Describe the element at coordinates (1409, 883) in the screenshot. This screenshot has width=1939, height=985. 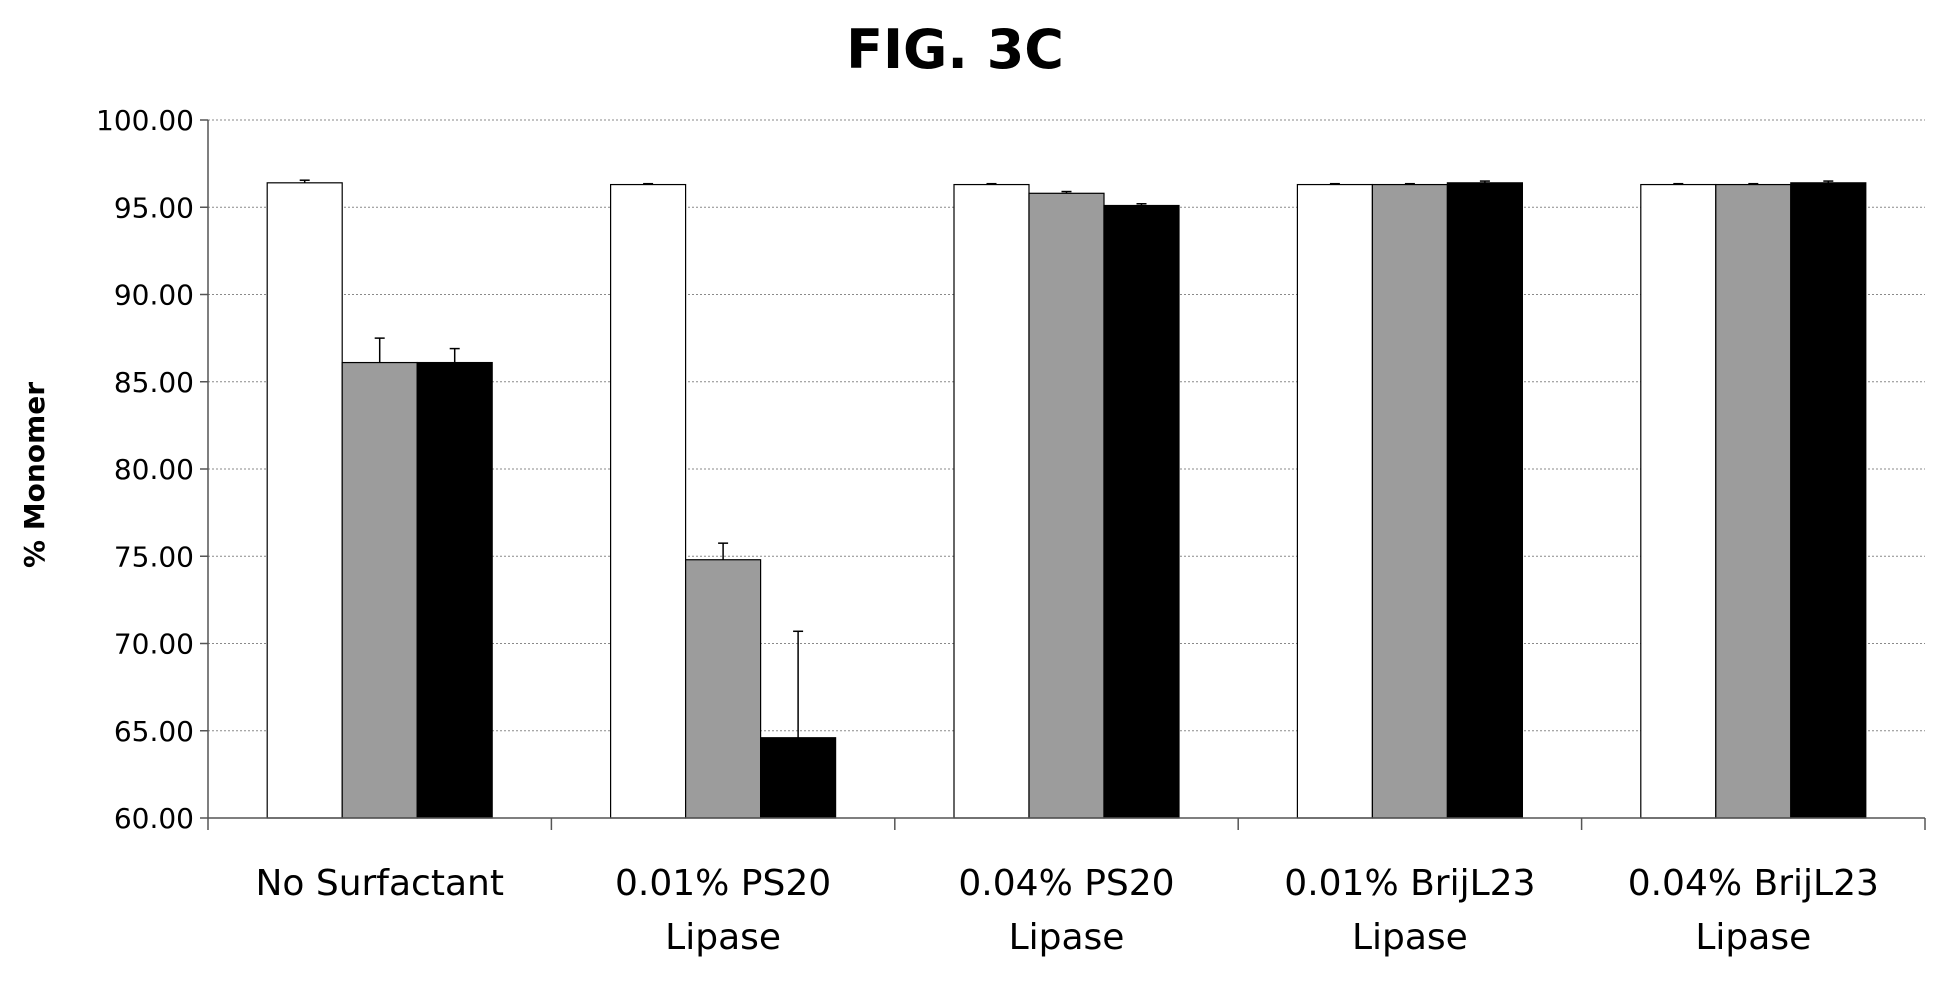
I see `x-tick-label: 0.01% BrijL23` at that location.